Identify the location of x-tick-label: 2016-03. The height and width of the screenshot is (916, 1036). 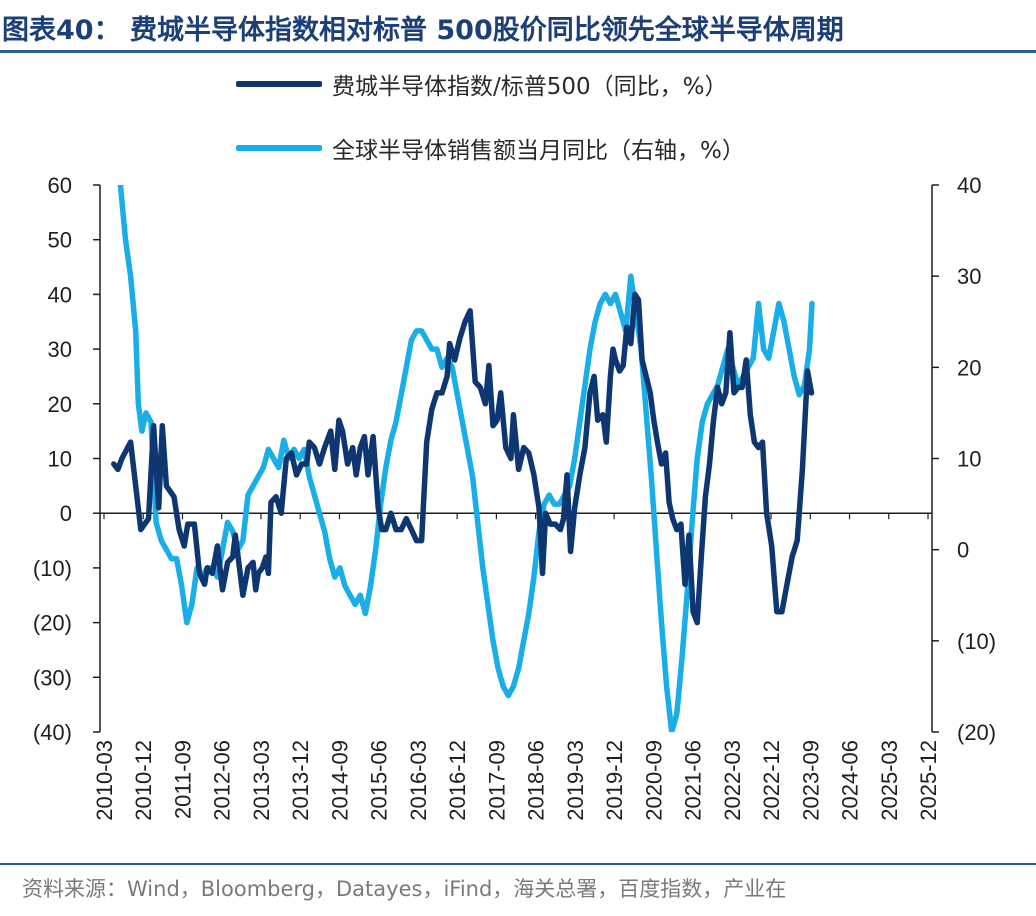
(418, 780).